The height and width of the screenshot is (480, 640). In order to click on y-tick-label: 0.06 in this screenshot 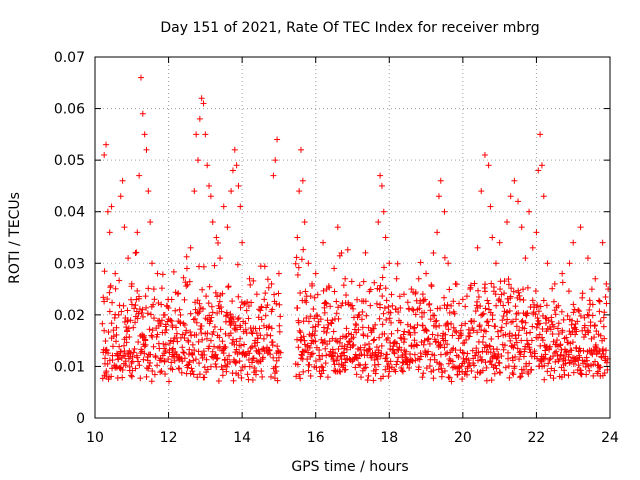, I will do `click(69, 110)`.